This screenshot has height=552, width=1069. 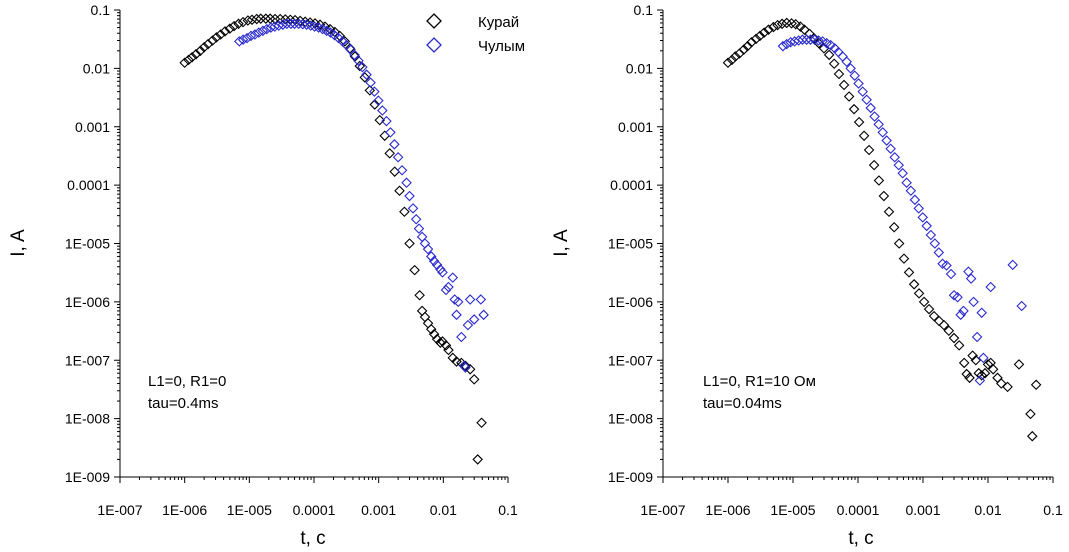 I want to click on right-x-tick-label: 1E-005, so click(x=792, y=510).